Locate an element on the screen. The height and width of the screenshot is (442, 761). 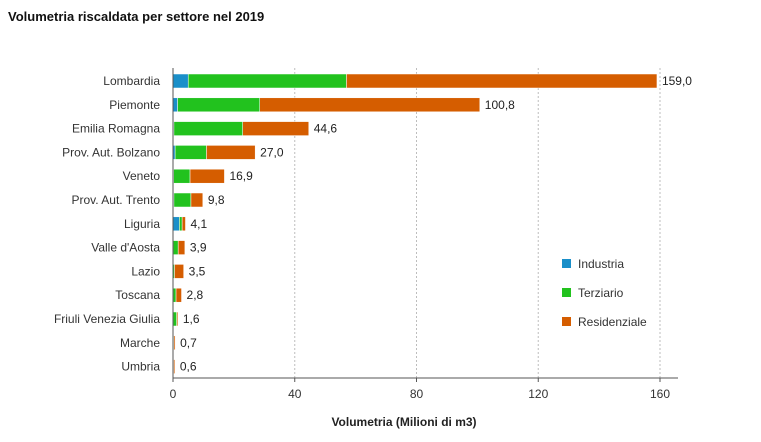
category-label: Lombardia is located at coordinates (131, 81).